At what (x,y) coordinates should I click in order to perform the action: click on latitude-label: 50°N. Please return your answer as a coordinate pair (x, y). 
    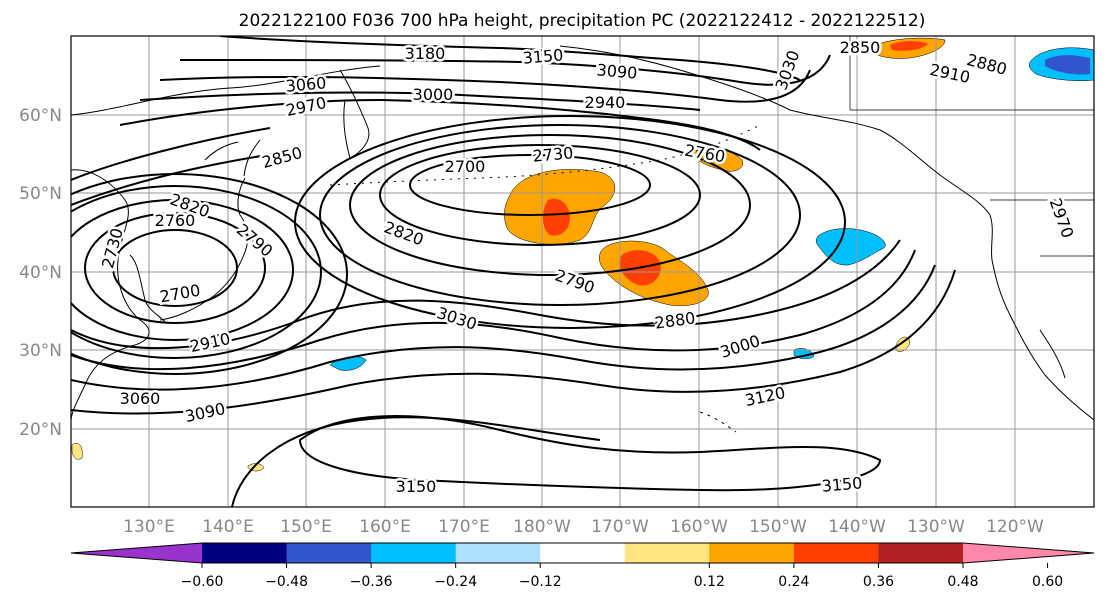
    Looking at the image, I should click on (40, 194).